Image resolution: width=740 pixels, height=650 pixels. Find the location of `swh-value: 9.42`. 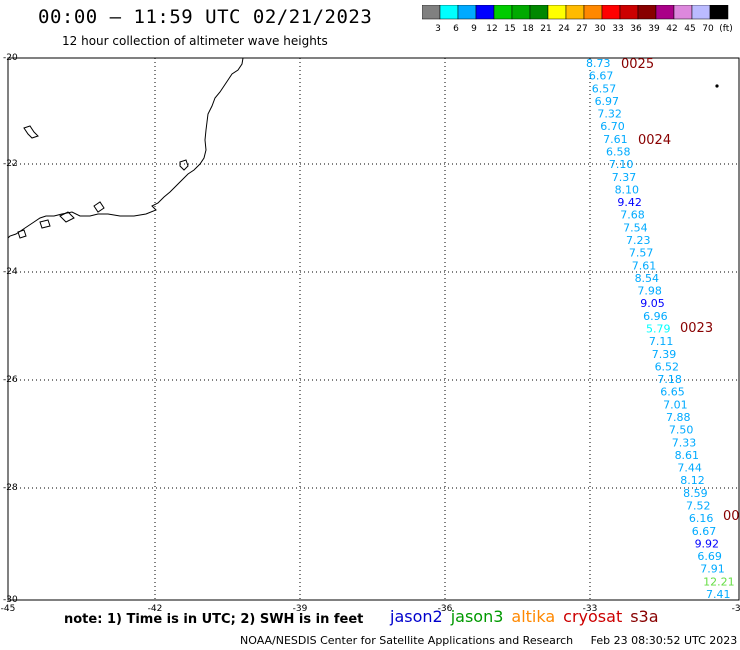

swh-value: 9.42 is located at coordinates (629, 202).